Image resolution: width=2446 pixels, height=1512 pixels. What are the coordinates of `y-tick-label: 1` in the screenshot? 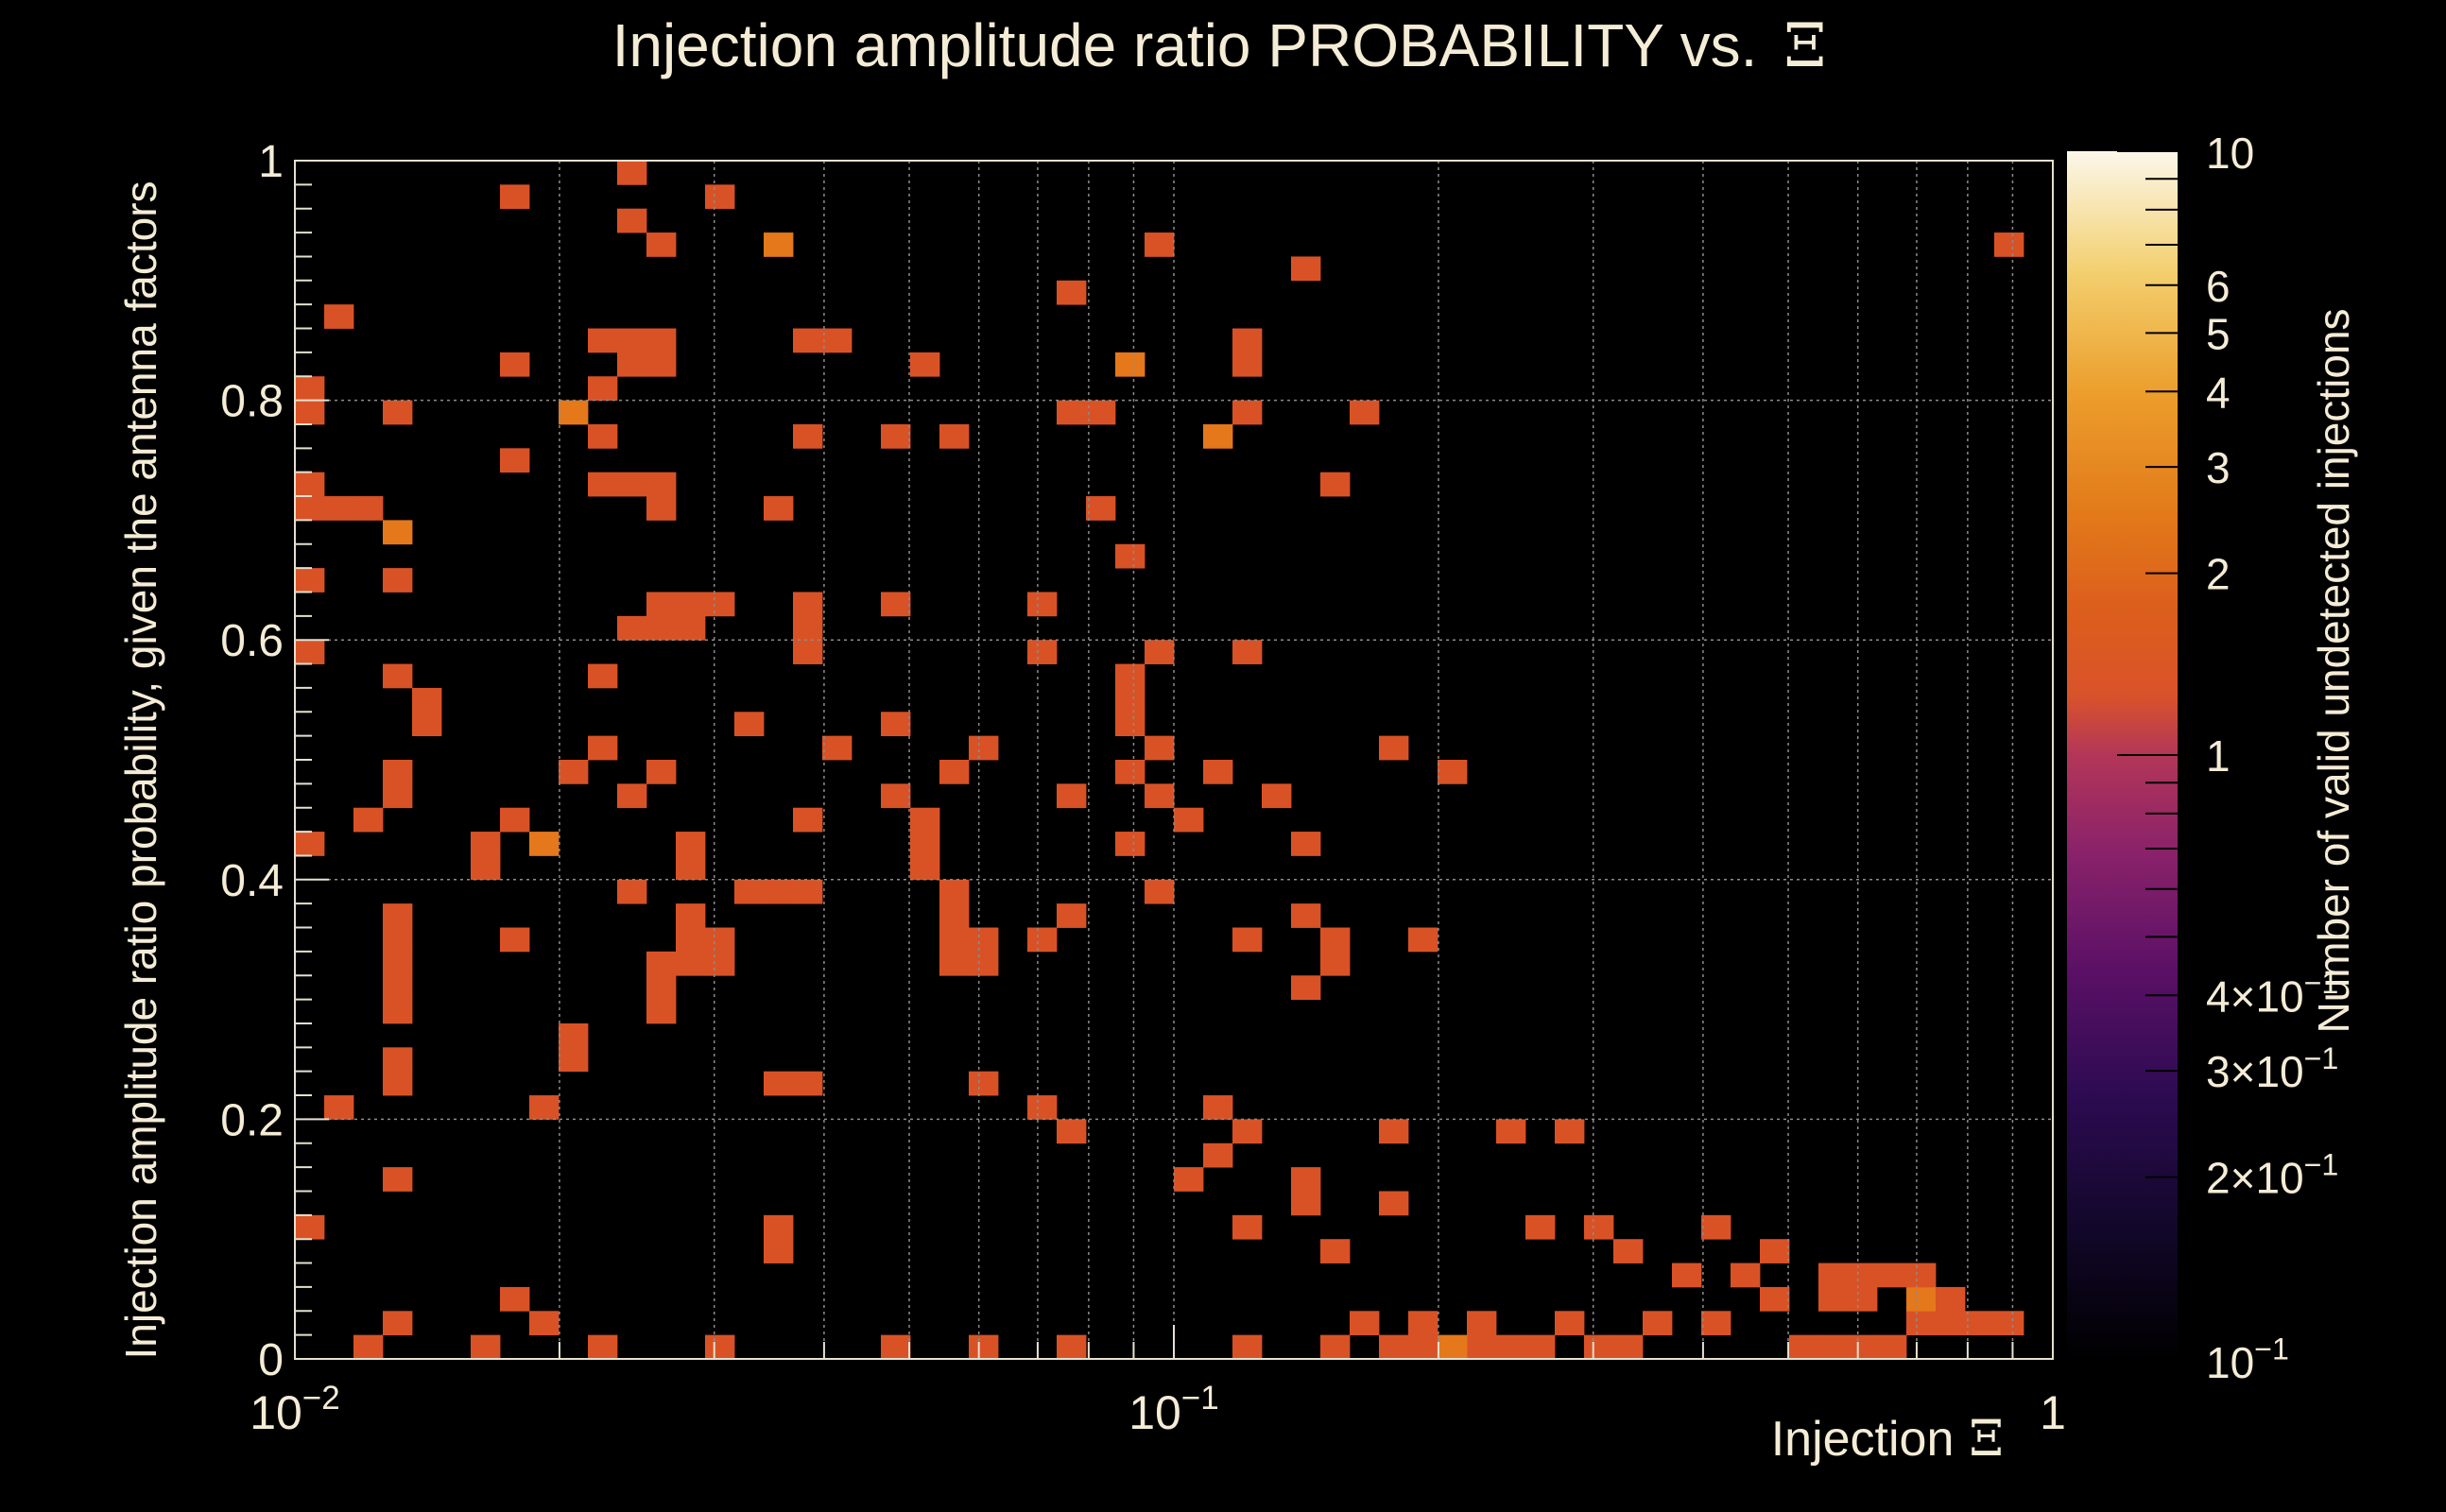 It's located at (271, 162).